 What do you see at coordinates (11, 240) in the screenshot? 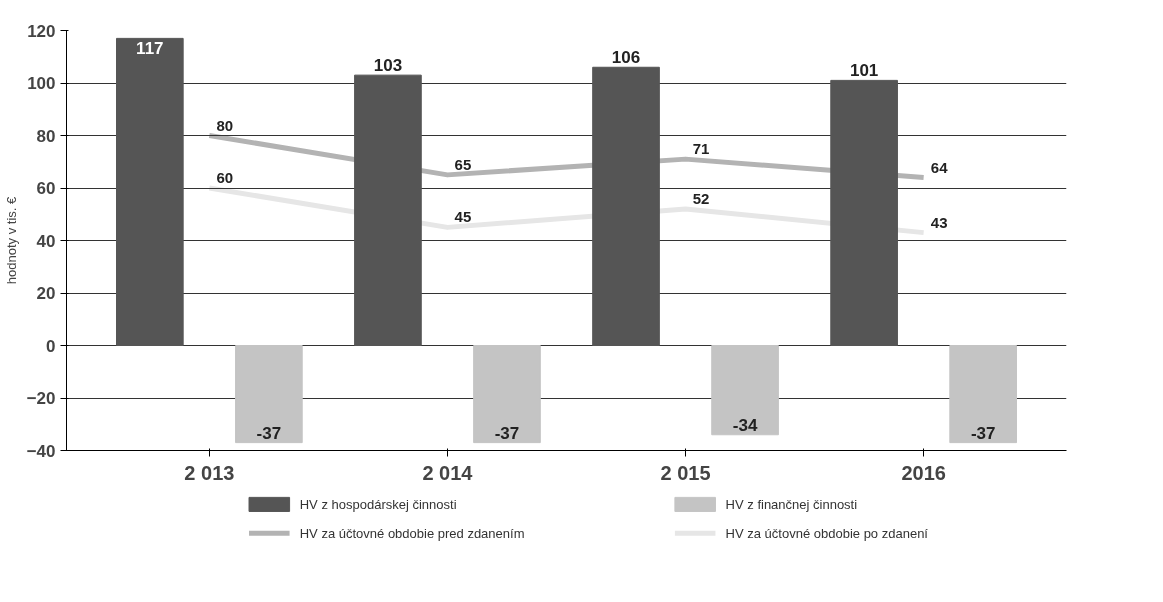
I see `y-axis-title: hodnoty v tis. €` at bounding box center [11, 240].